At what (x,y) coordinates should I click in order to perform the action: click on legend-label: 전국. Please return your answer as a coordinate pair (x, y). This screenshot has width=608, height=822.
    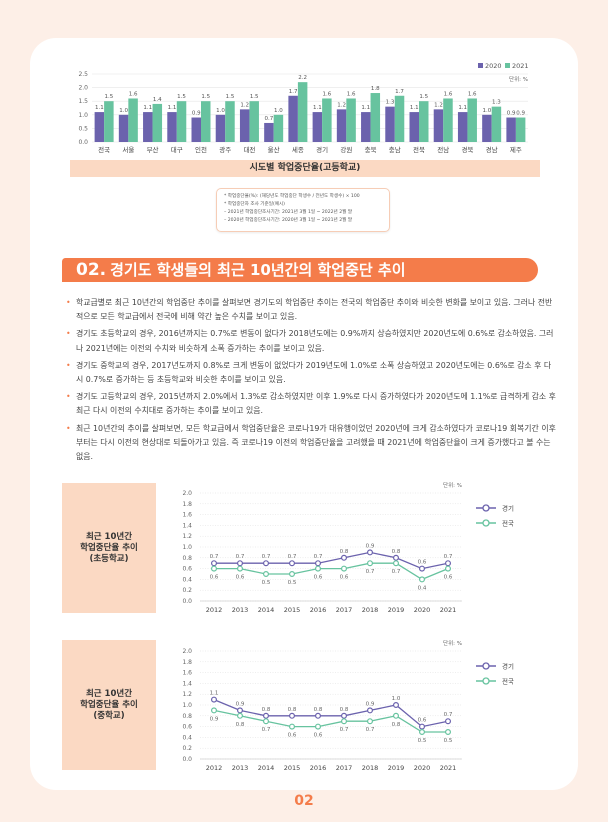
    Looking at the image, I should click on (508, 681).